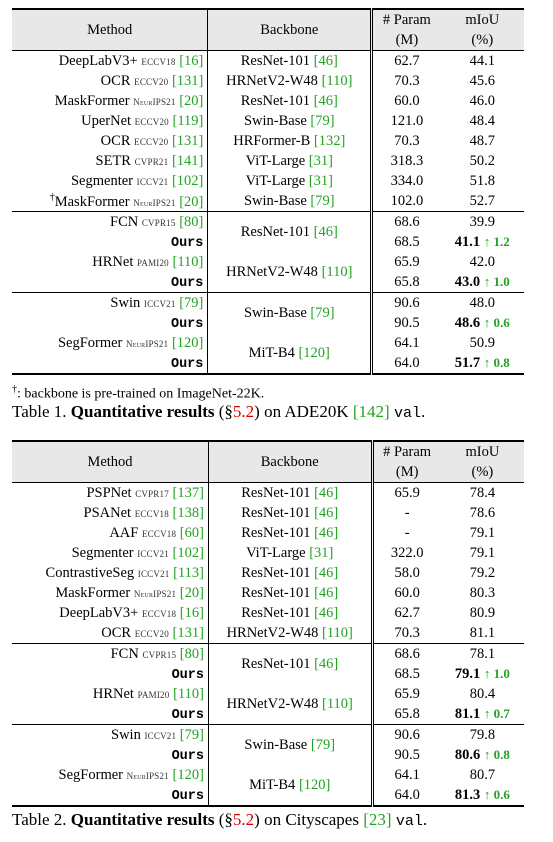  Describe the element at coordinates (482, 552) in the screenshot. I see `miou-cell-value: 79.1` at that location.